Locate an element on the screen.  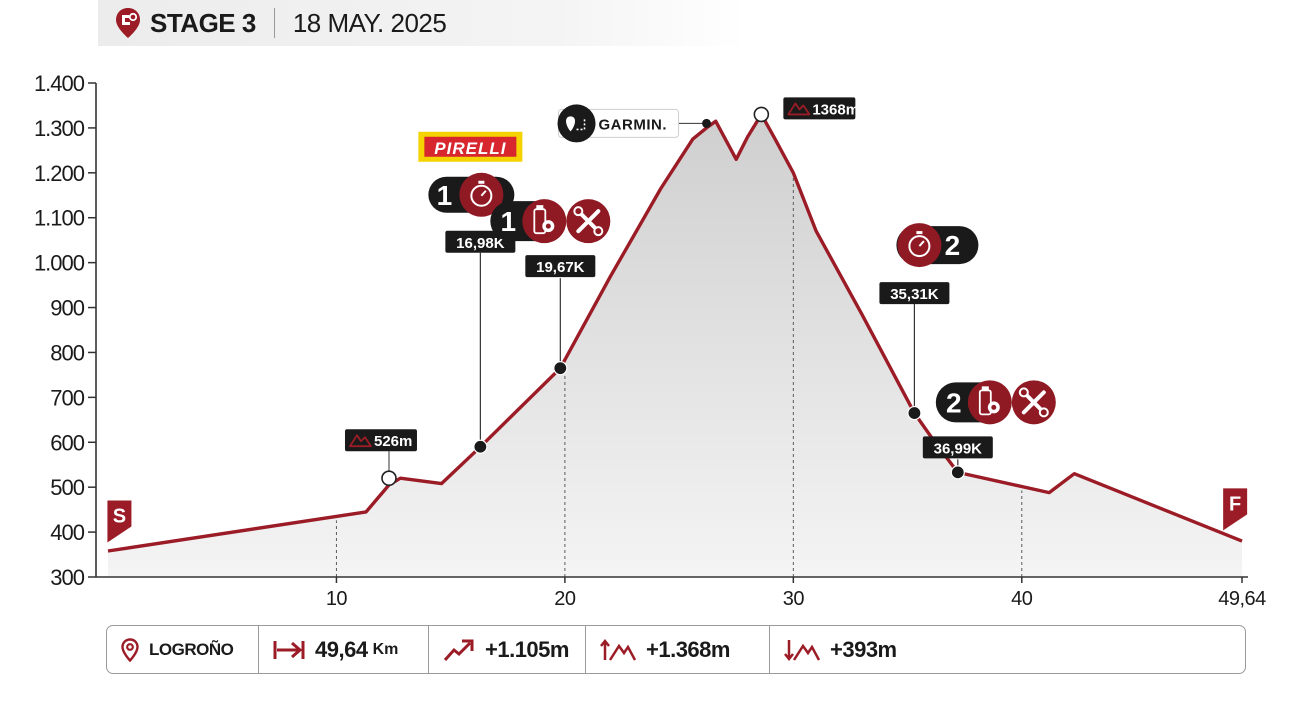
feed-badge-number: 1 is located at coordinates (509, 221).